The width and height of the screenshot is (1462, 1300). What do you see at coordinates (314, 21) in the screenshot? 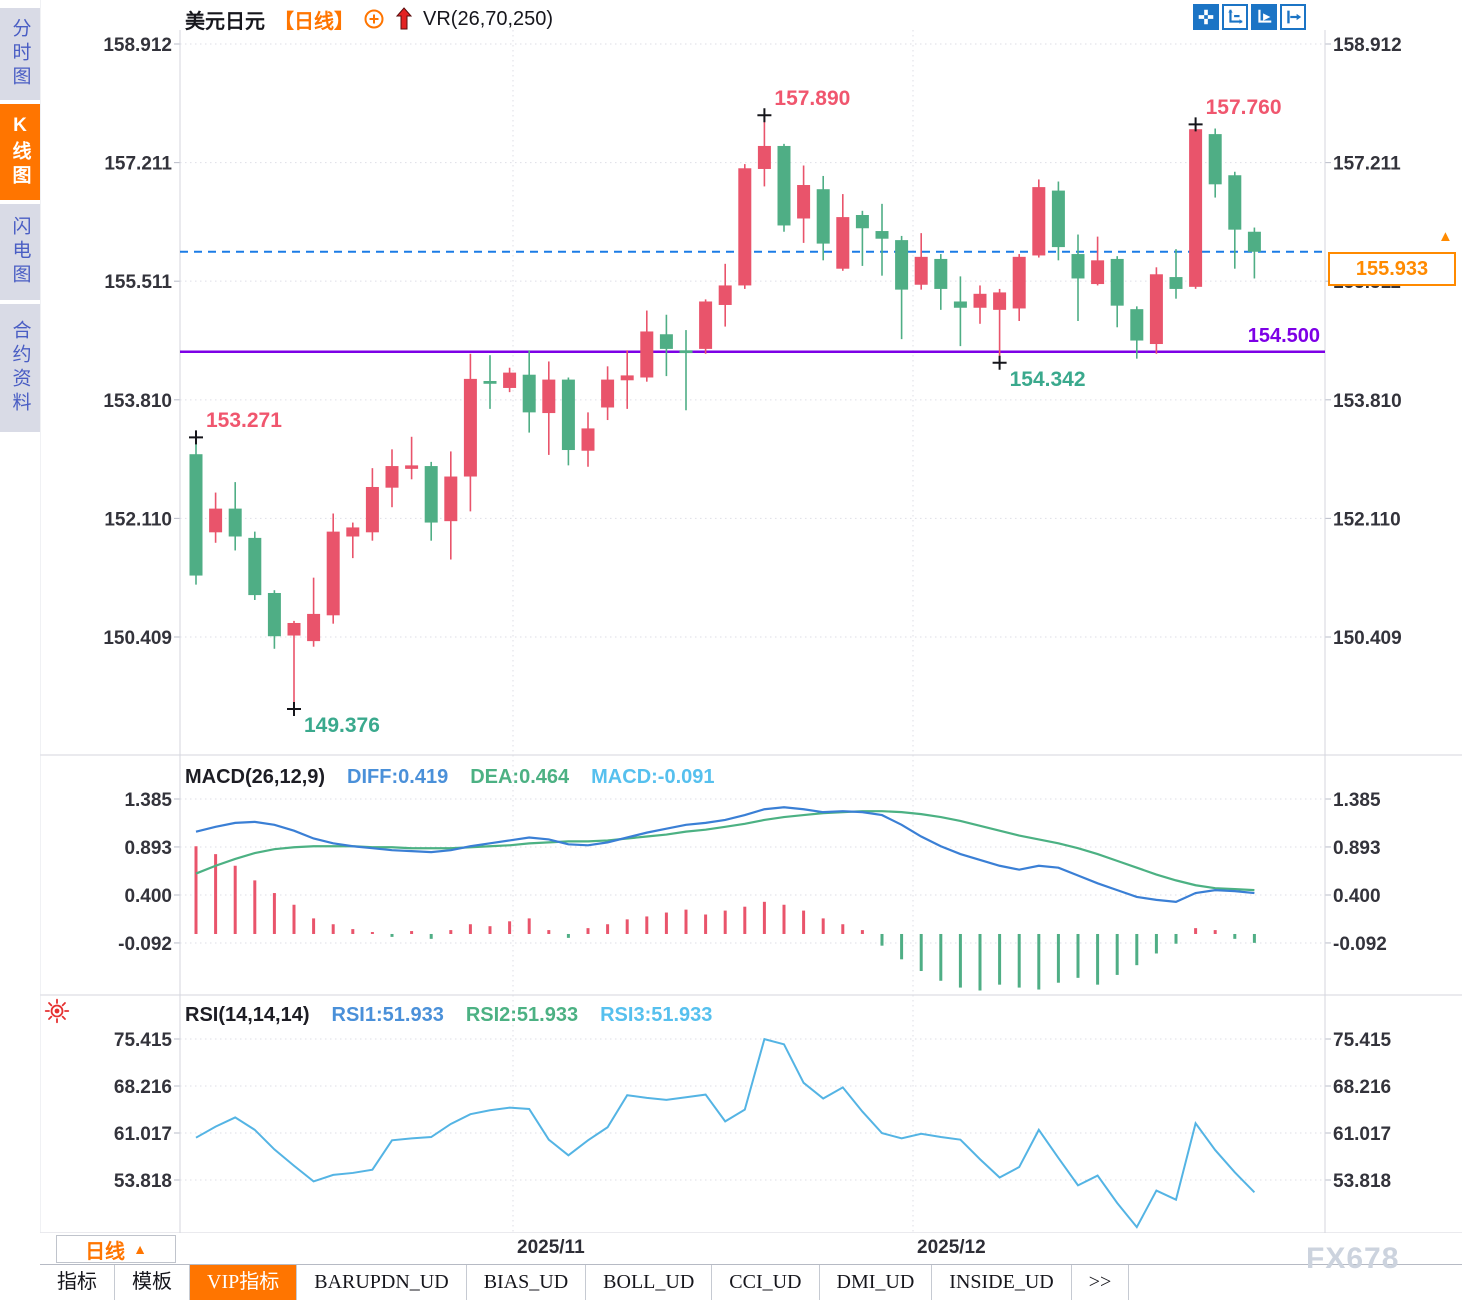
I see `period-tag: 【日线】` at bounding box center [314, 21].